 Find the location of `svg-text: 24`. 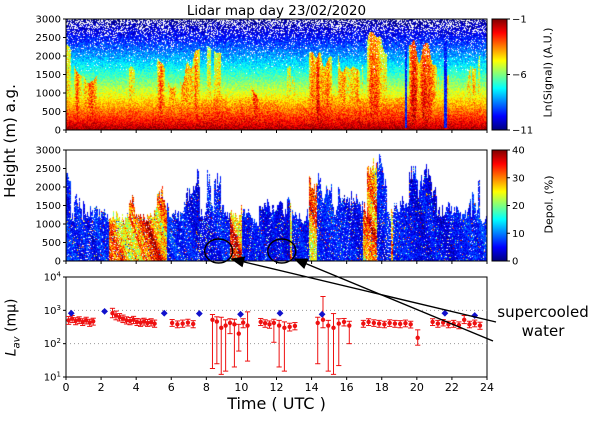

svg-text: 24 is located at coordinates (487, 387).